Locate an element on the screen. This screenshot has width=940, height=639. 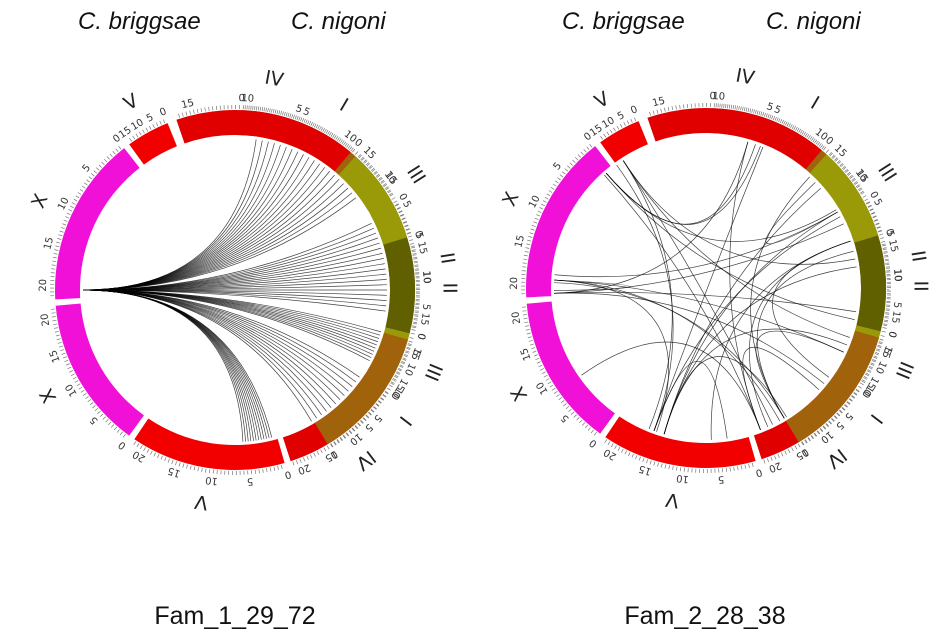
chromosome-arc-III is located at coordinates (844, 198).